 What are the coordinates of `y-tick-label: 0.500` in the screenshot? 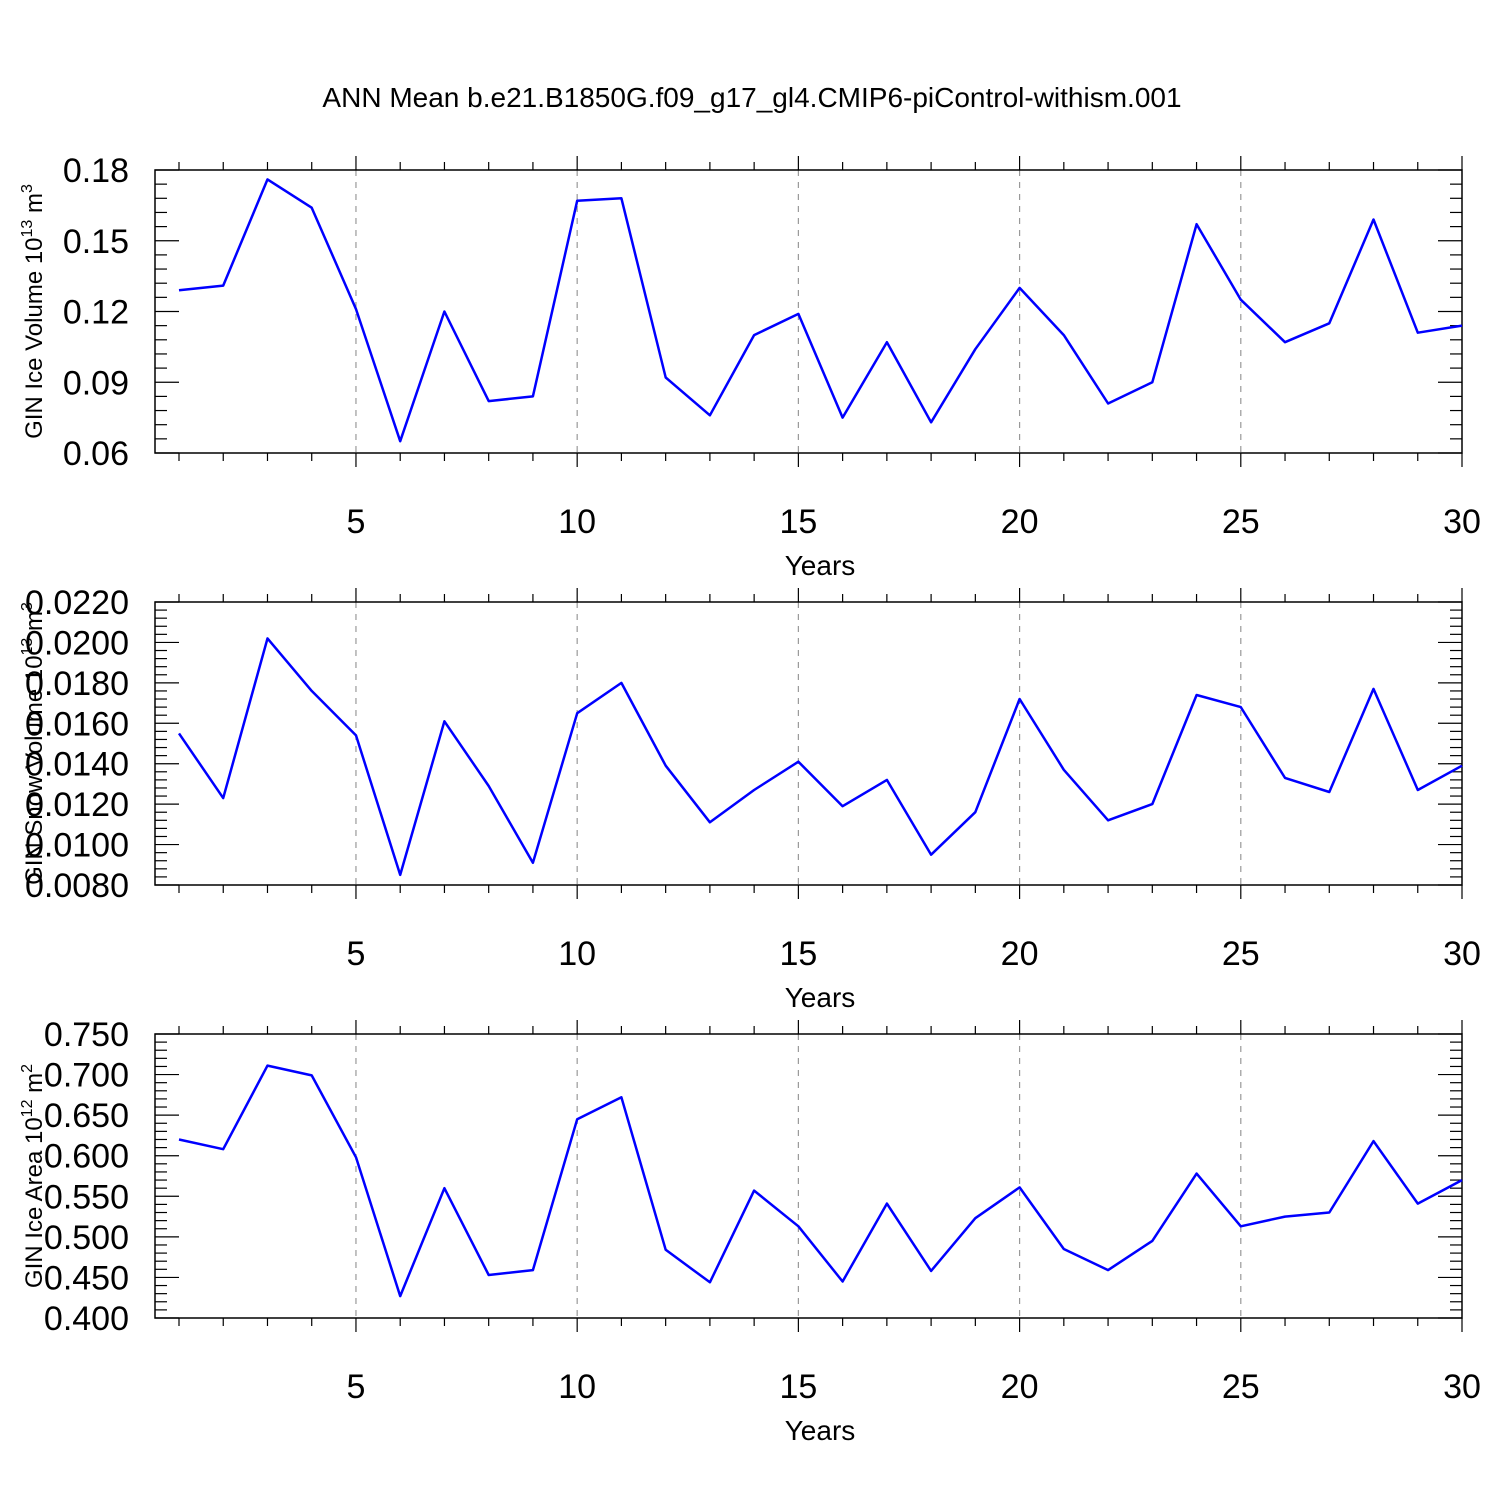 It's located at (86, 1238).